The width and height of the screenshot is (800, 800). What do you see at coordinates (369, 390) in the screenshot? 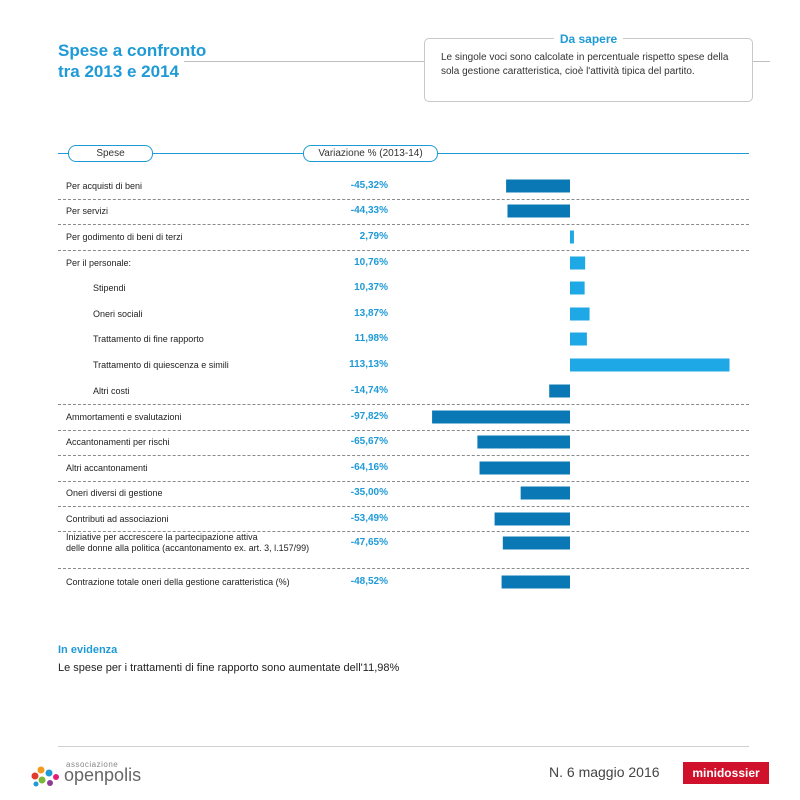
I see `row-value: -14,74%` at bounding box center [369, 390].